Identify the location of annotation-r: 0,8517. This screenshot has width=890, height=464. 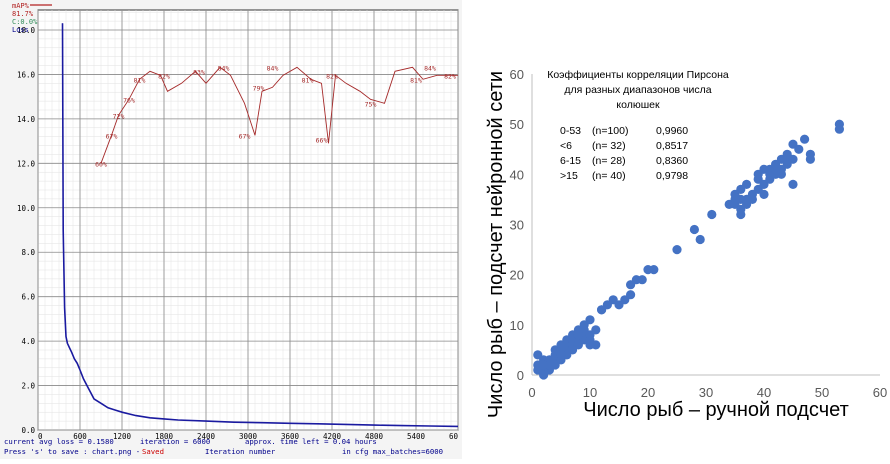
(672, 146).